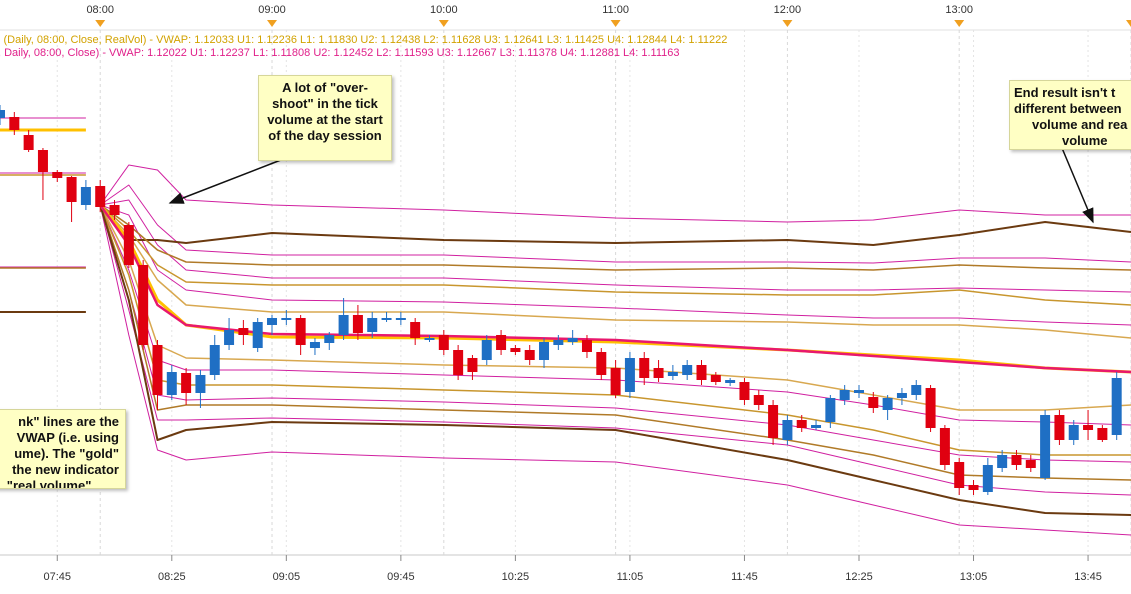  What do you see at coordinates (1088, 577) in the screenshot?
I see `x-tick-label: 13:45` at bounding box center [1088, 577].